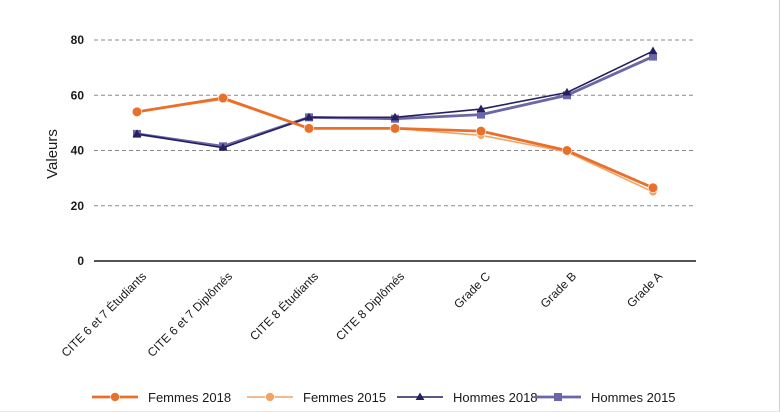  What do you see at coordinates (495, 397) in the screenshot?
I see `legend-label: Hommes 2018` at bounding box center [495, 397].